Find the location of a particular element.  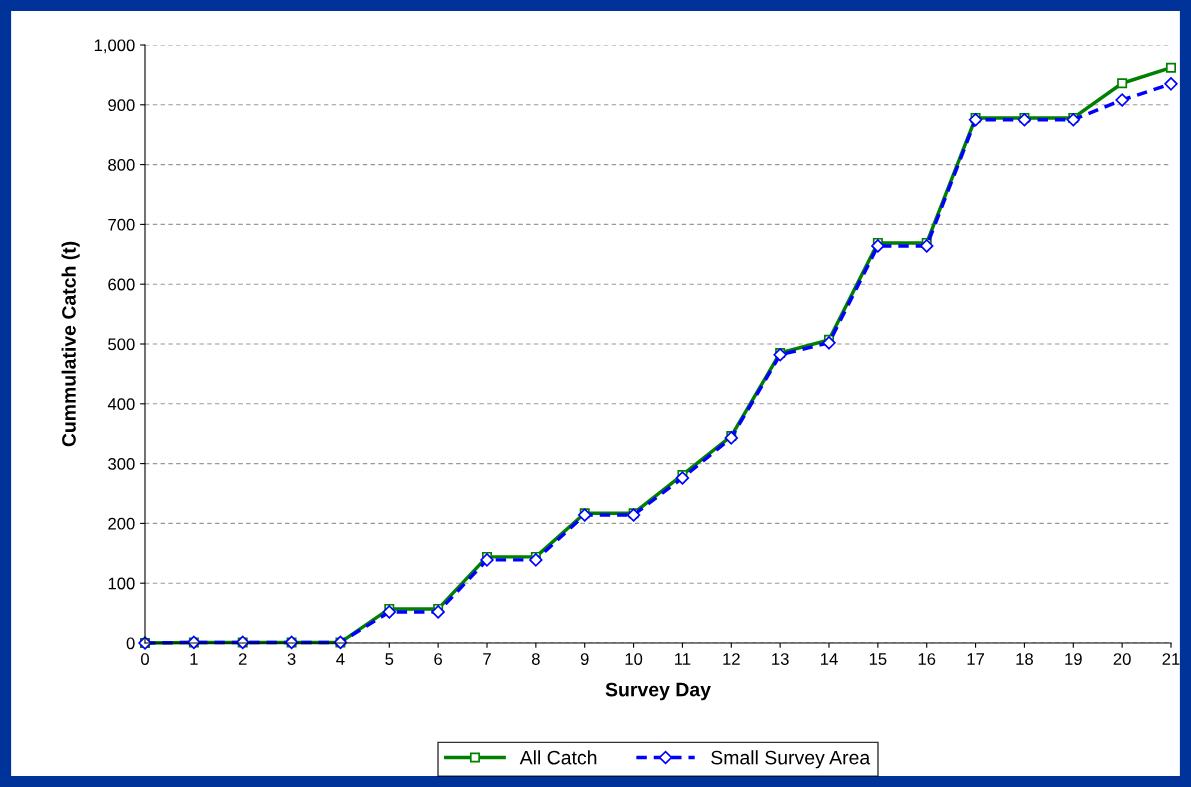

x-tick-label: 19 is located at coordinates (1073, 659).